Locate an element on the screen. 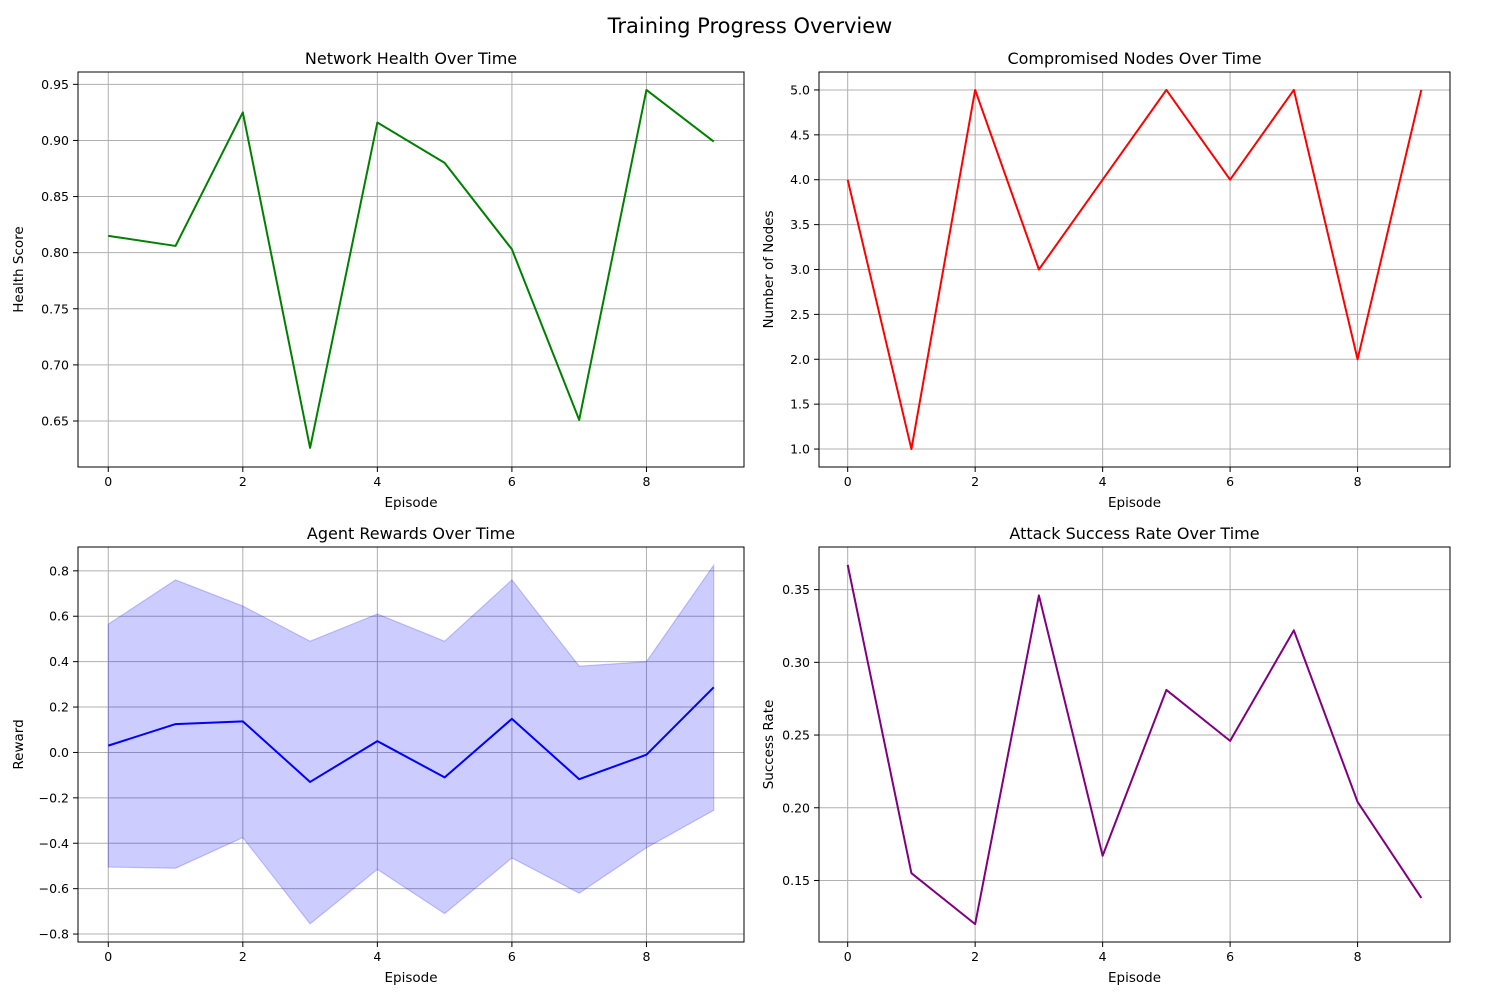 Image resolution: width=1500 pixels, height=1000 pixels. y-tick-label: 0.6 is located at coordinates (59, 616).